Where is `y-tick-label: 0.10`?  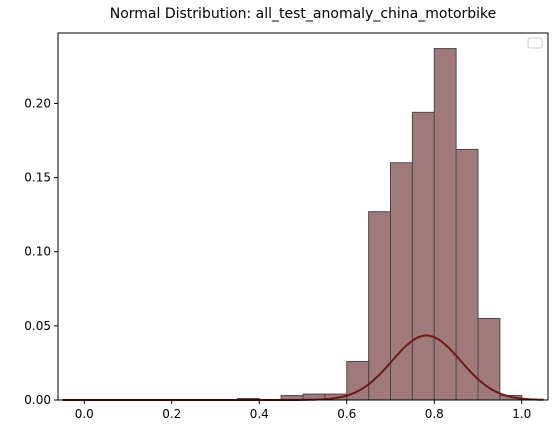
y-tick-label: 0.10 is located at coordinates (37, 252).